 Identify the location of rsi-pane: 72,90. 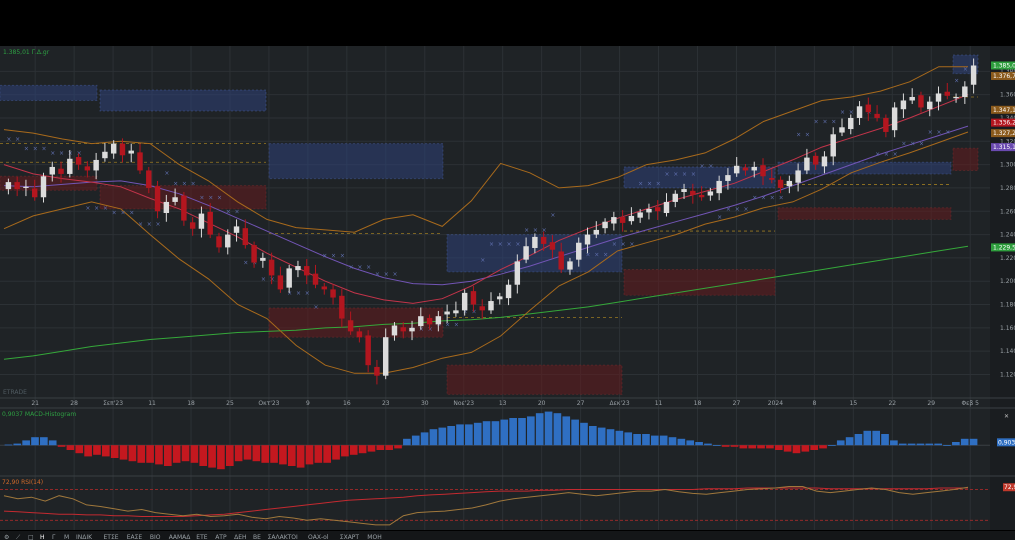
(507, 504).